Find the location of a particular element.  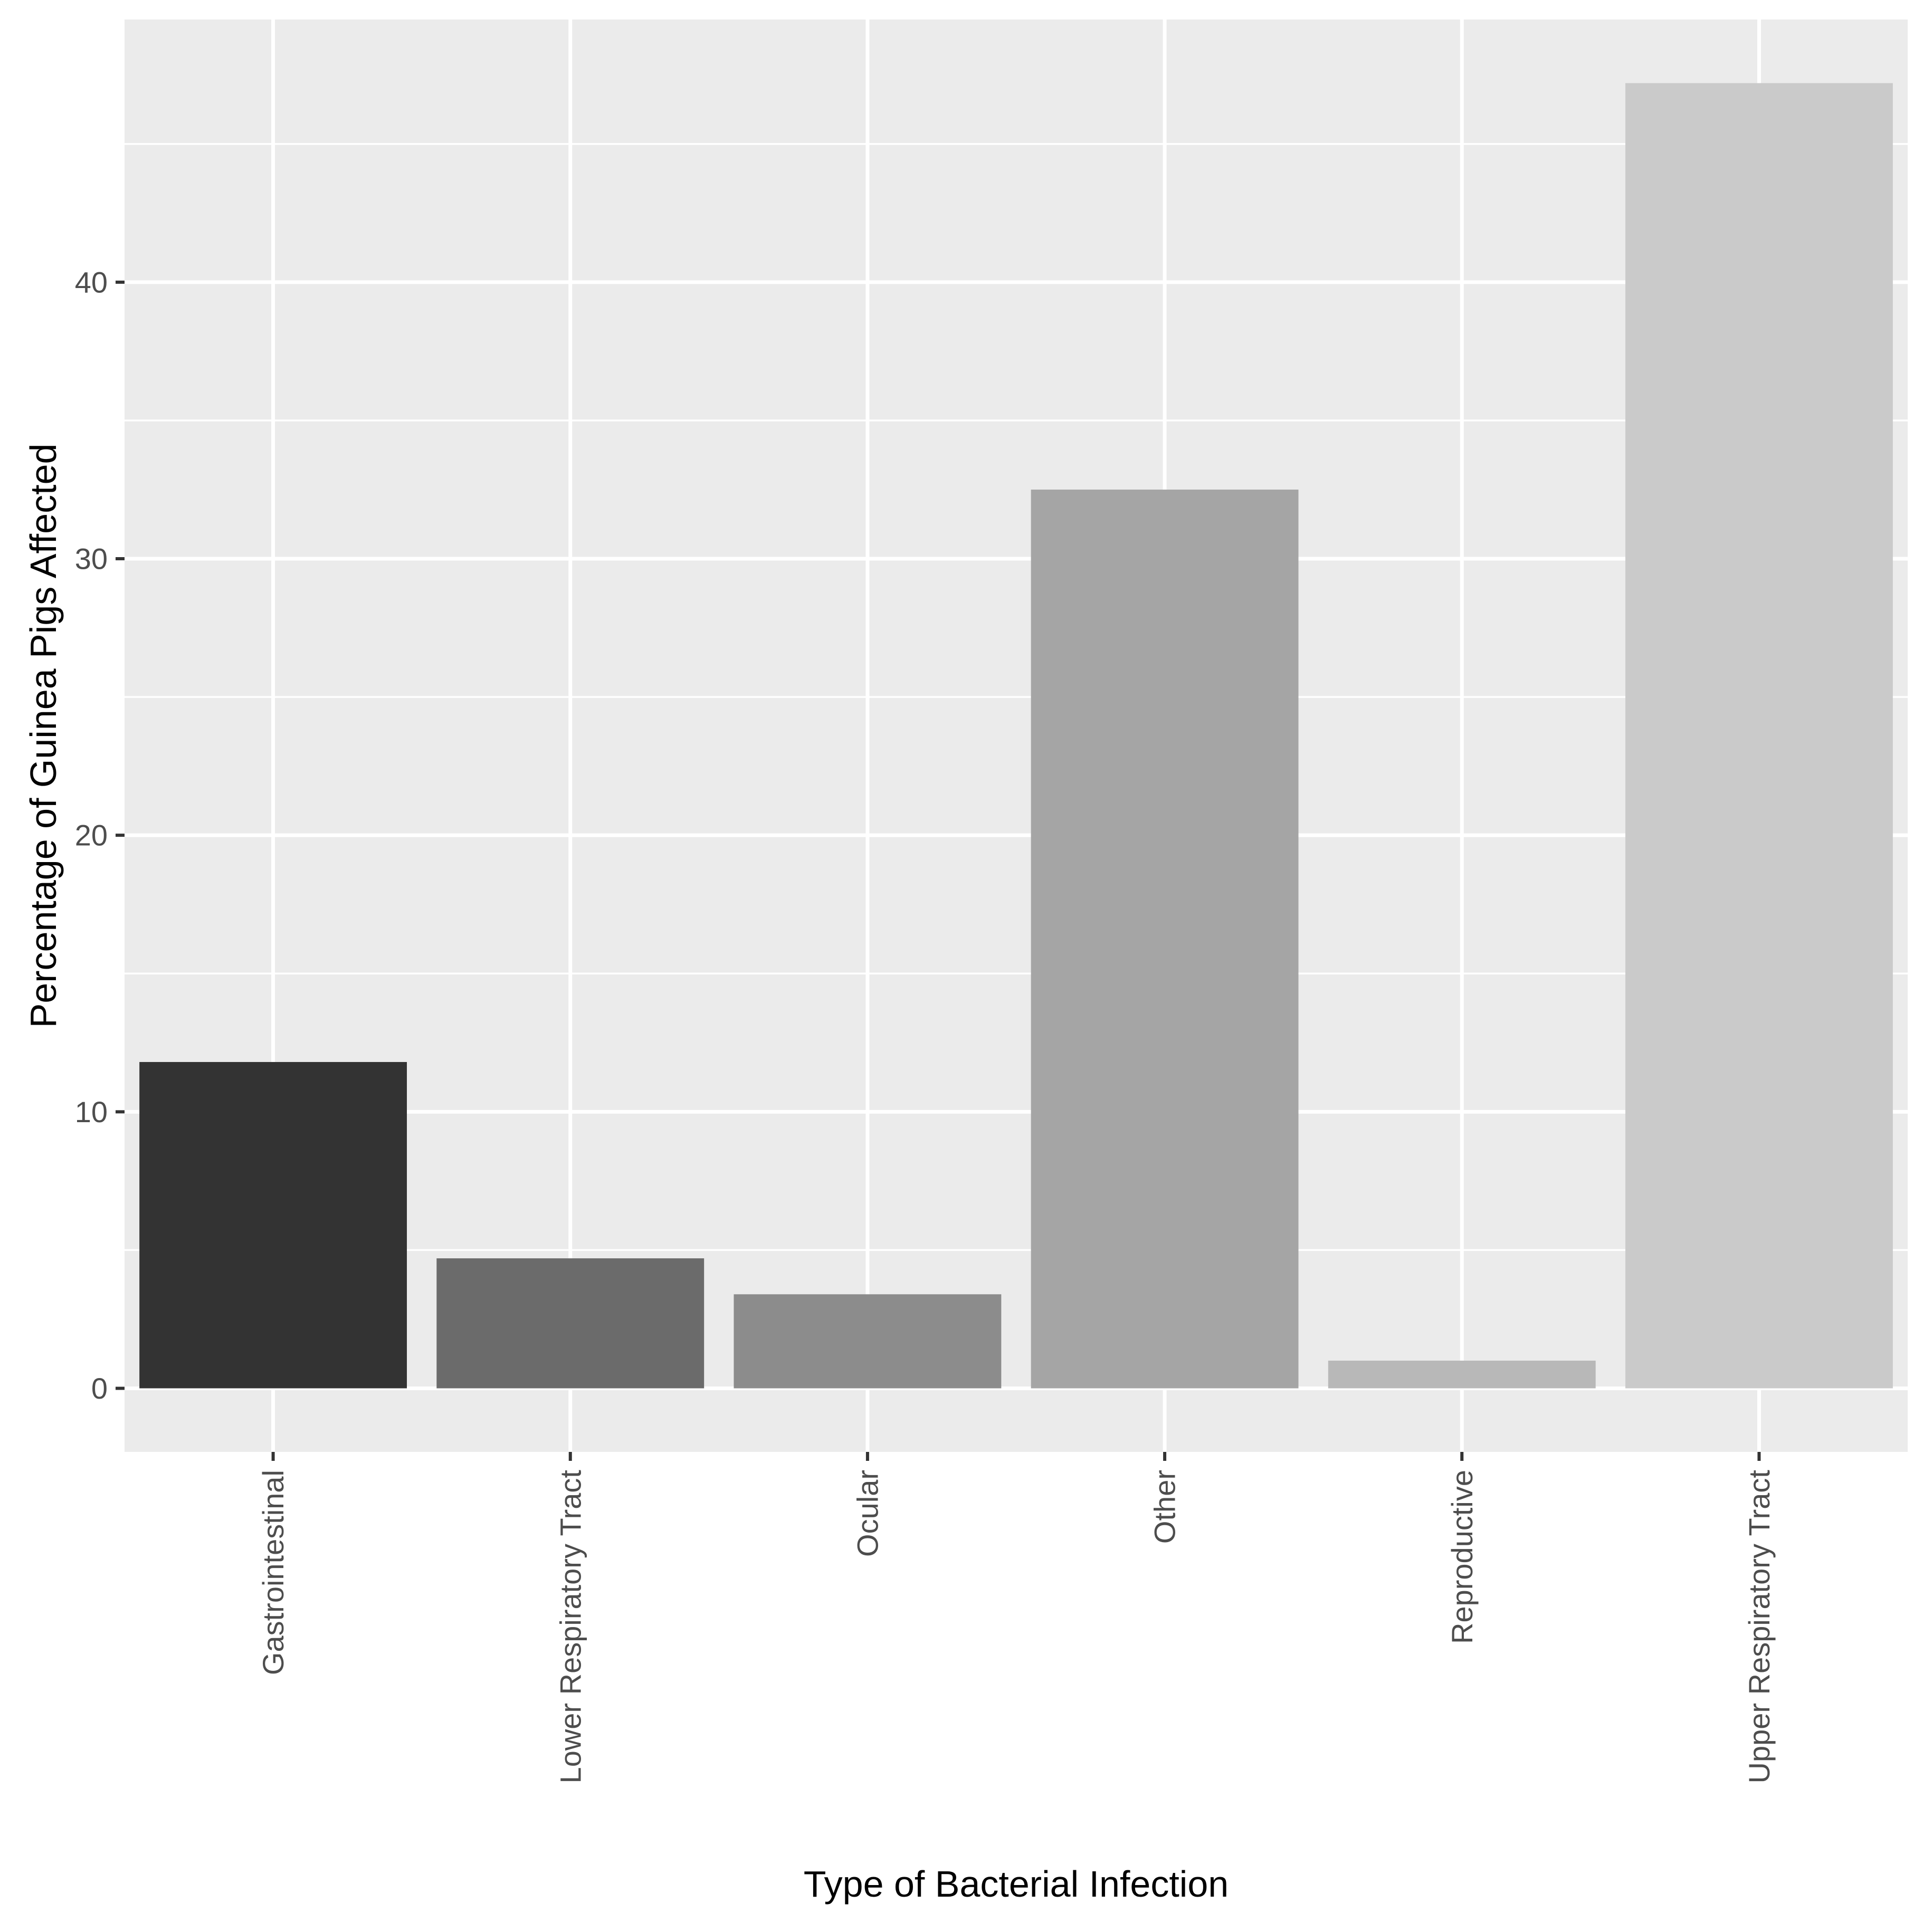

x-tick-label: Other is located at coordinates (1165, 1507).